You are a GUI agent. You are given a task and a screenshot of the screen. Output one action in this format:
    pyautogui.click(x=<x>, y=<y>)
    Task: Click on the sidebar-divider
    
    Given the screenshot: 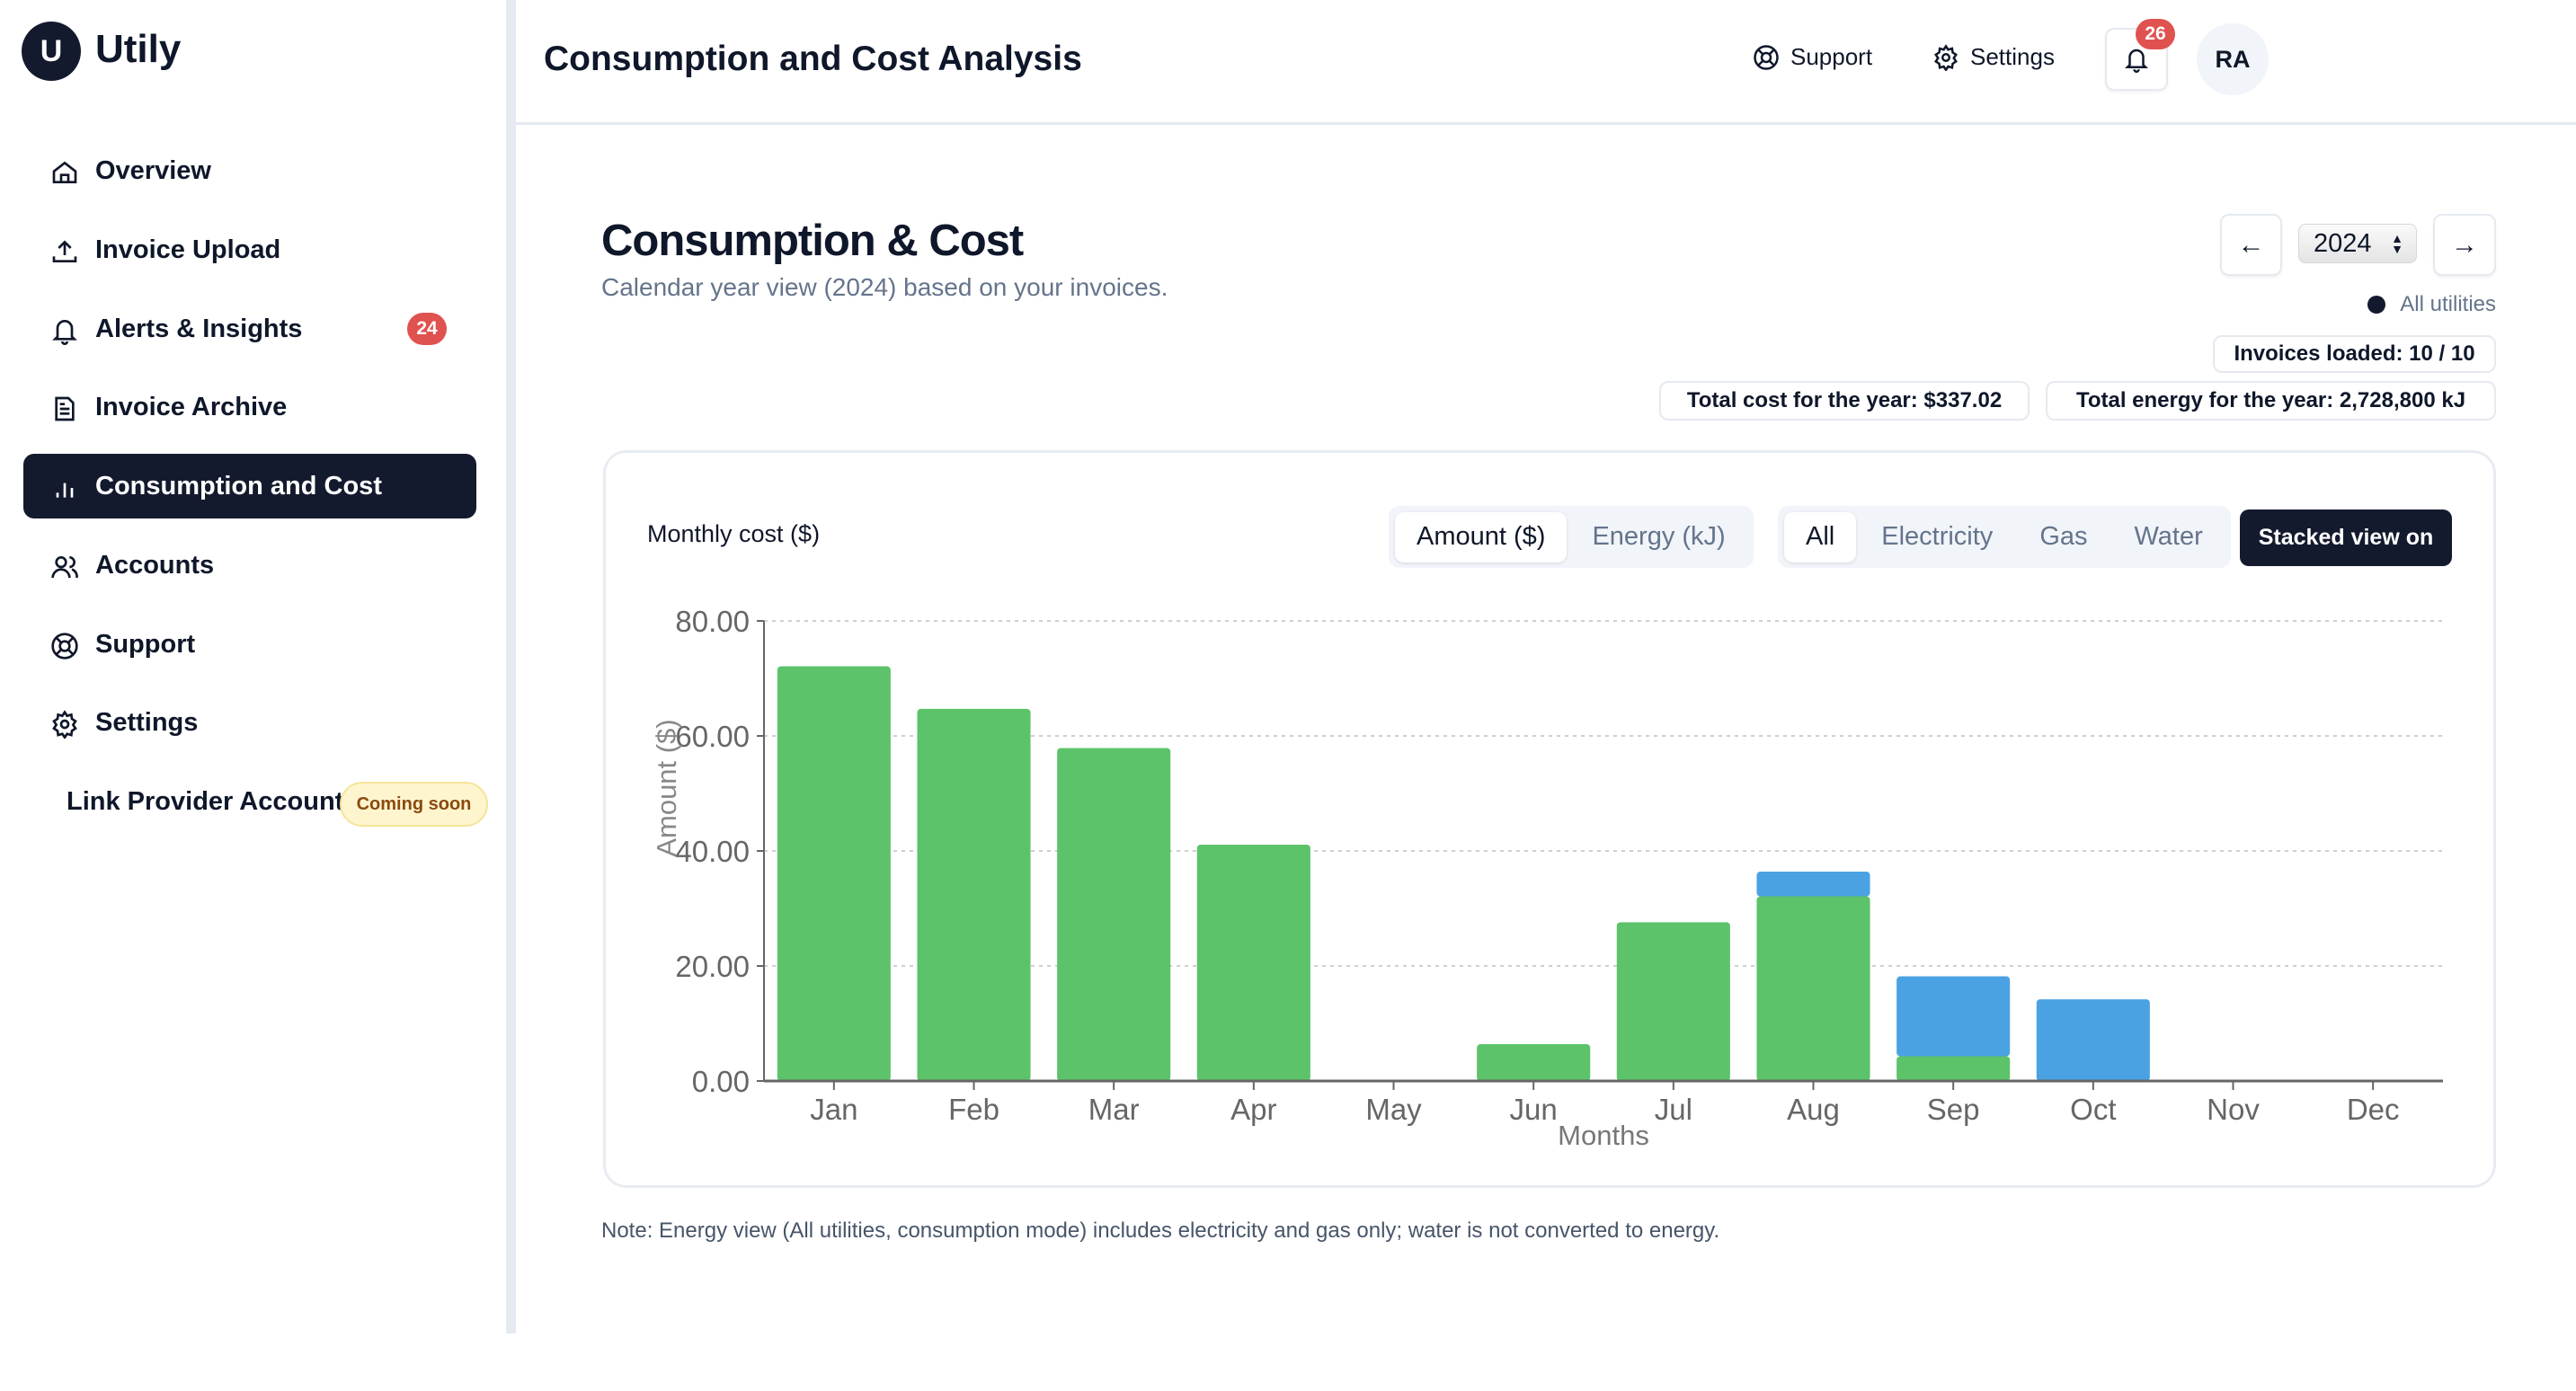 What is the action you would take?
    pyautogui.click(x=511, y=666)
    